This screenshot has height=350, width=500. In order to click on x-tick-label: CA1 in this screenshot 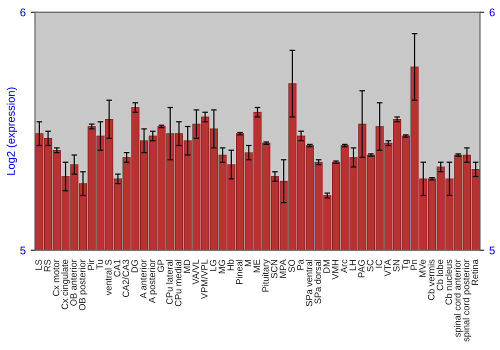, I will do `click(117, 268)`.